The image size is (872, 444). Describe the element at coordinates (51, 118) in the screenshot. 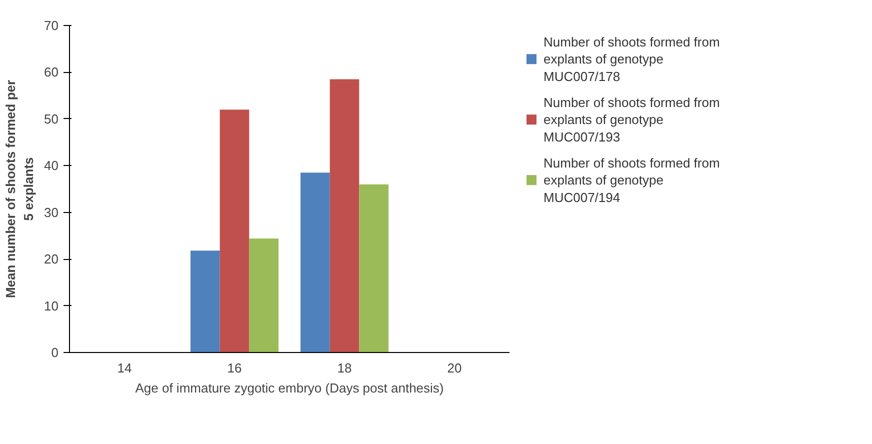

I see `y-tick-label: 50` at that location.